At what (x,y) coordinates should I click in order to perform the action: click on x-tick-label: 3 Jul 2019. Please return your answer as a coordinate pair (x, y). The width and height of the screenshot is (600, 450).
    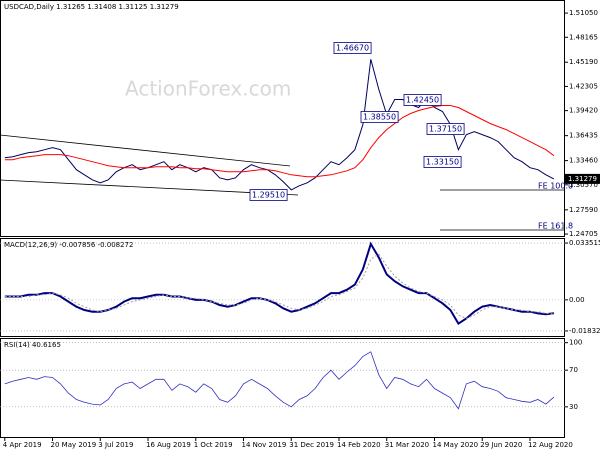
    Looking at the image, I should click on (115, 445).